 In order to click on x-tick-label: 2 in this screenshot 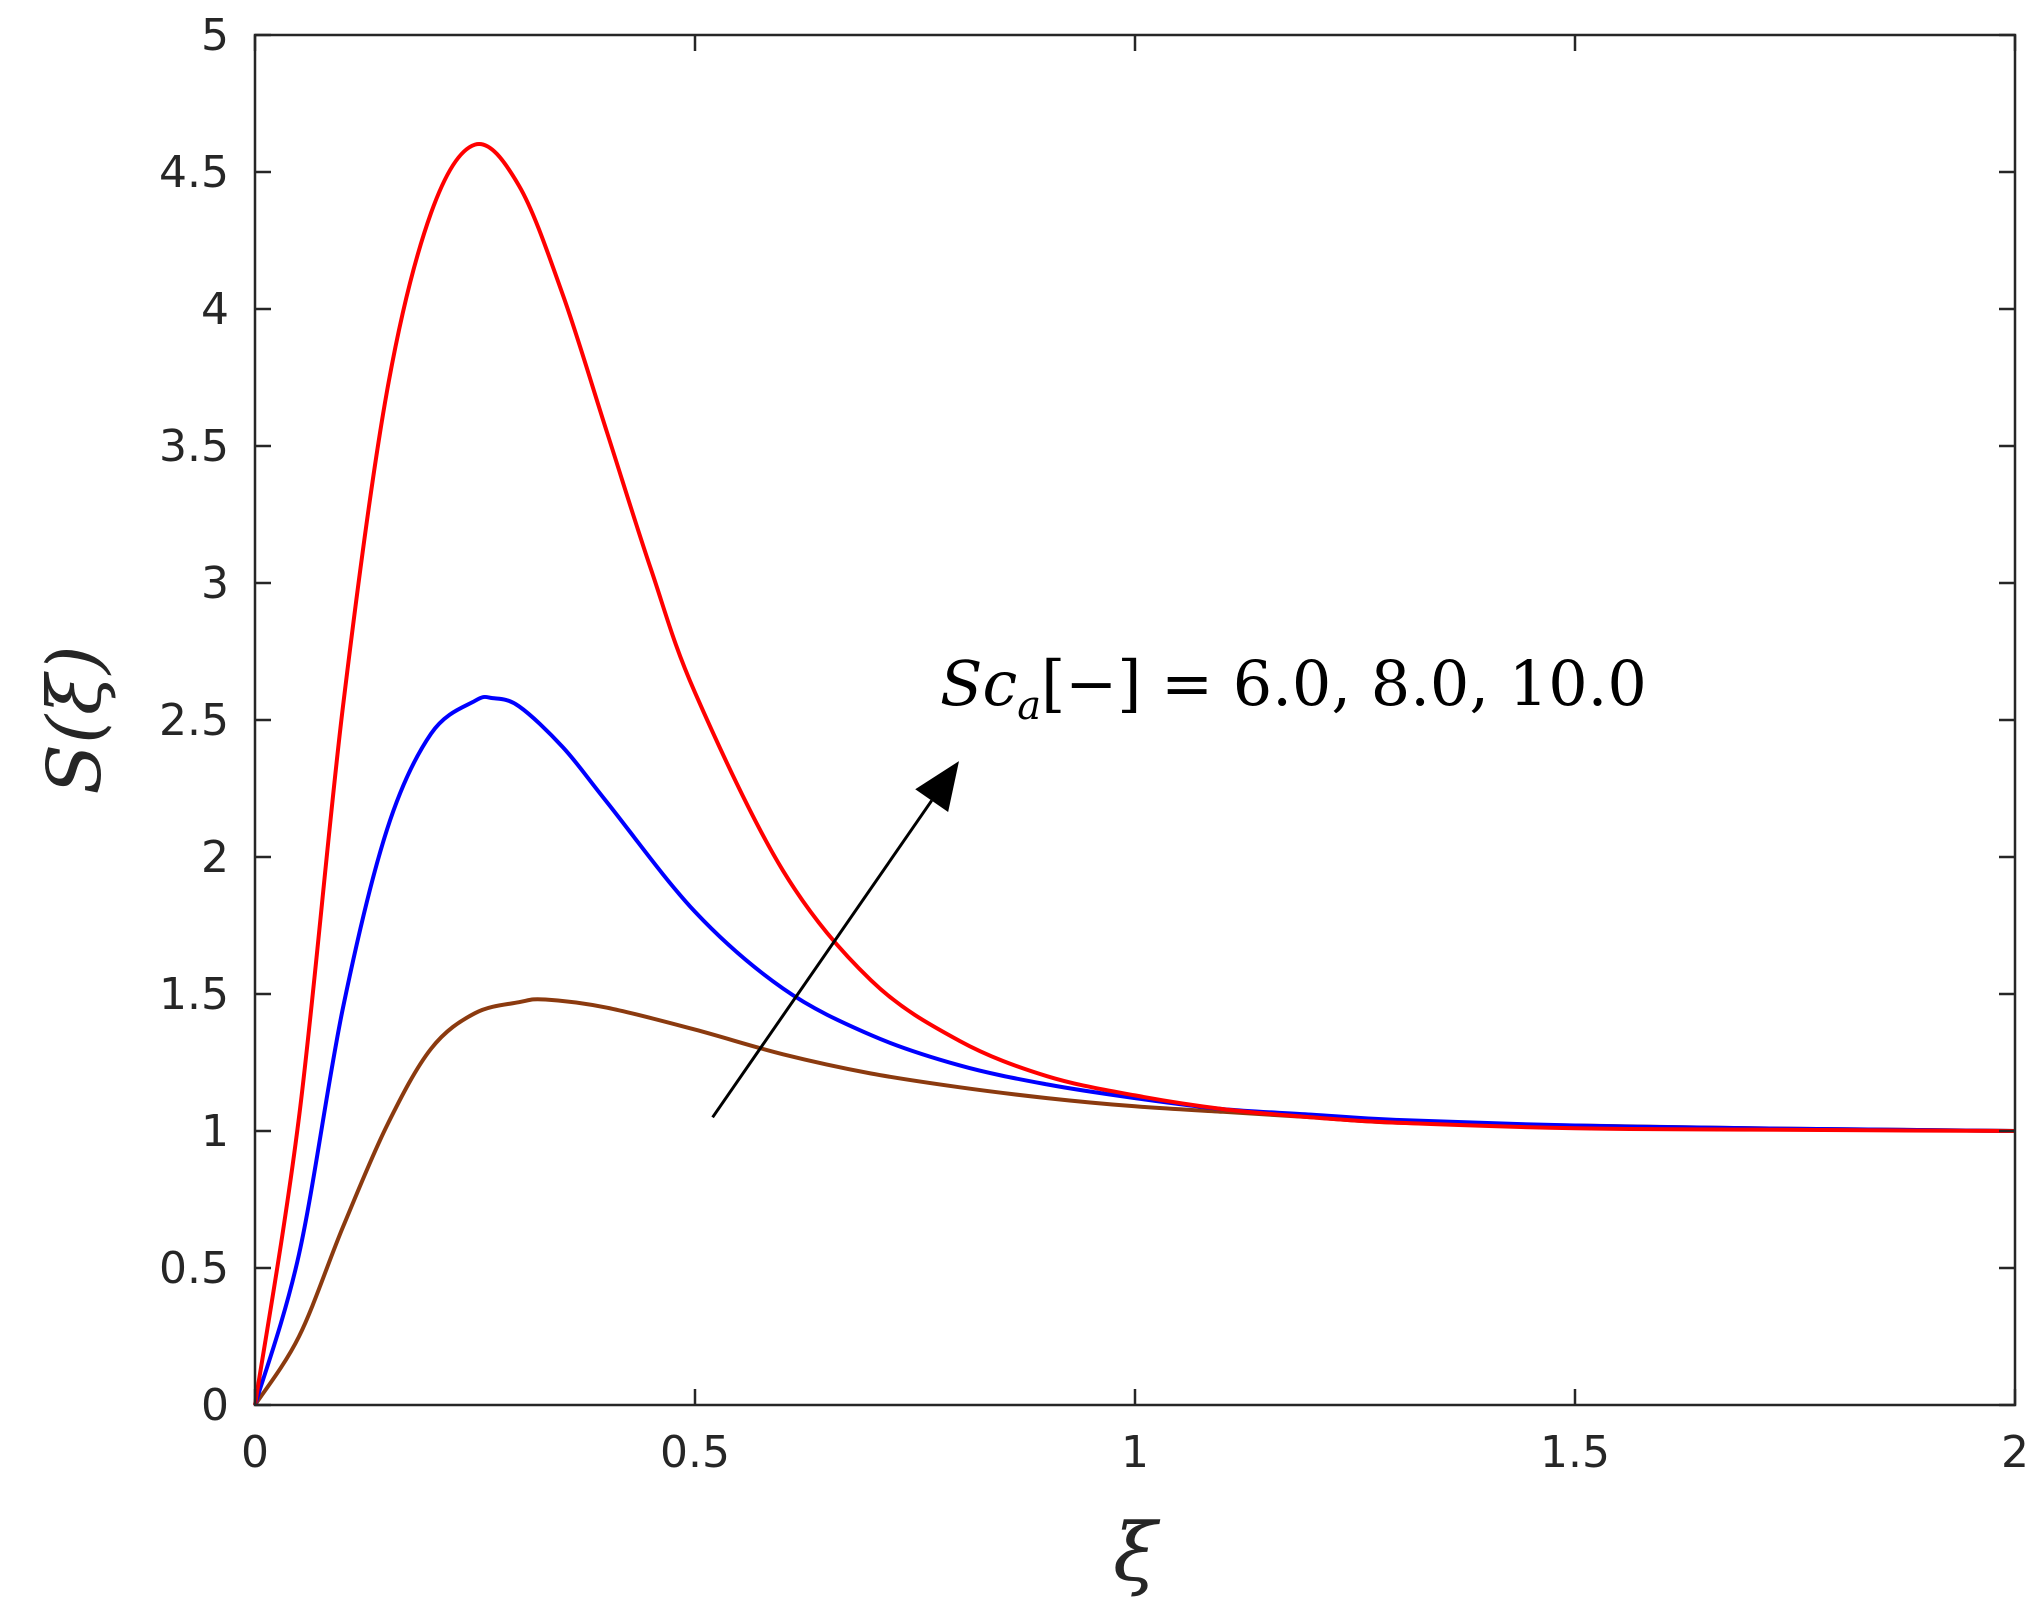, I will do `click(2015, 1452)`.